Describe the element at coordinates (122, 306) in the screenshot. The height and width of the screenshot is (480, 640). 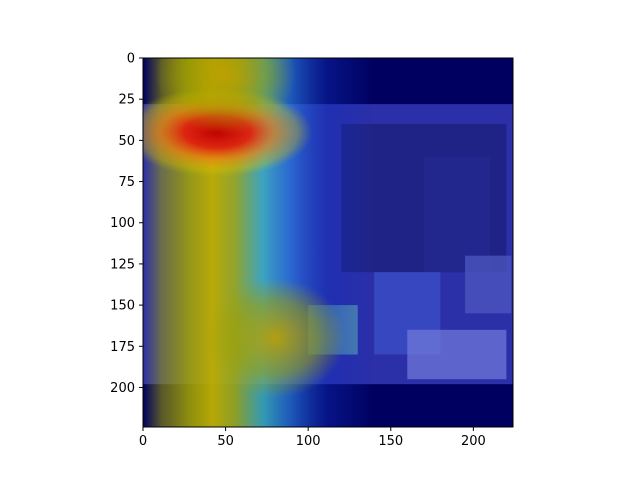
I see `y-tick-label-6: 150` at that location.